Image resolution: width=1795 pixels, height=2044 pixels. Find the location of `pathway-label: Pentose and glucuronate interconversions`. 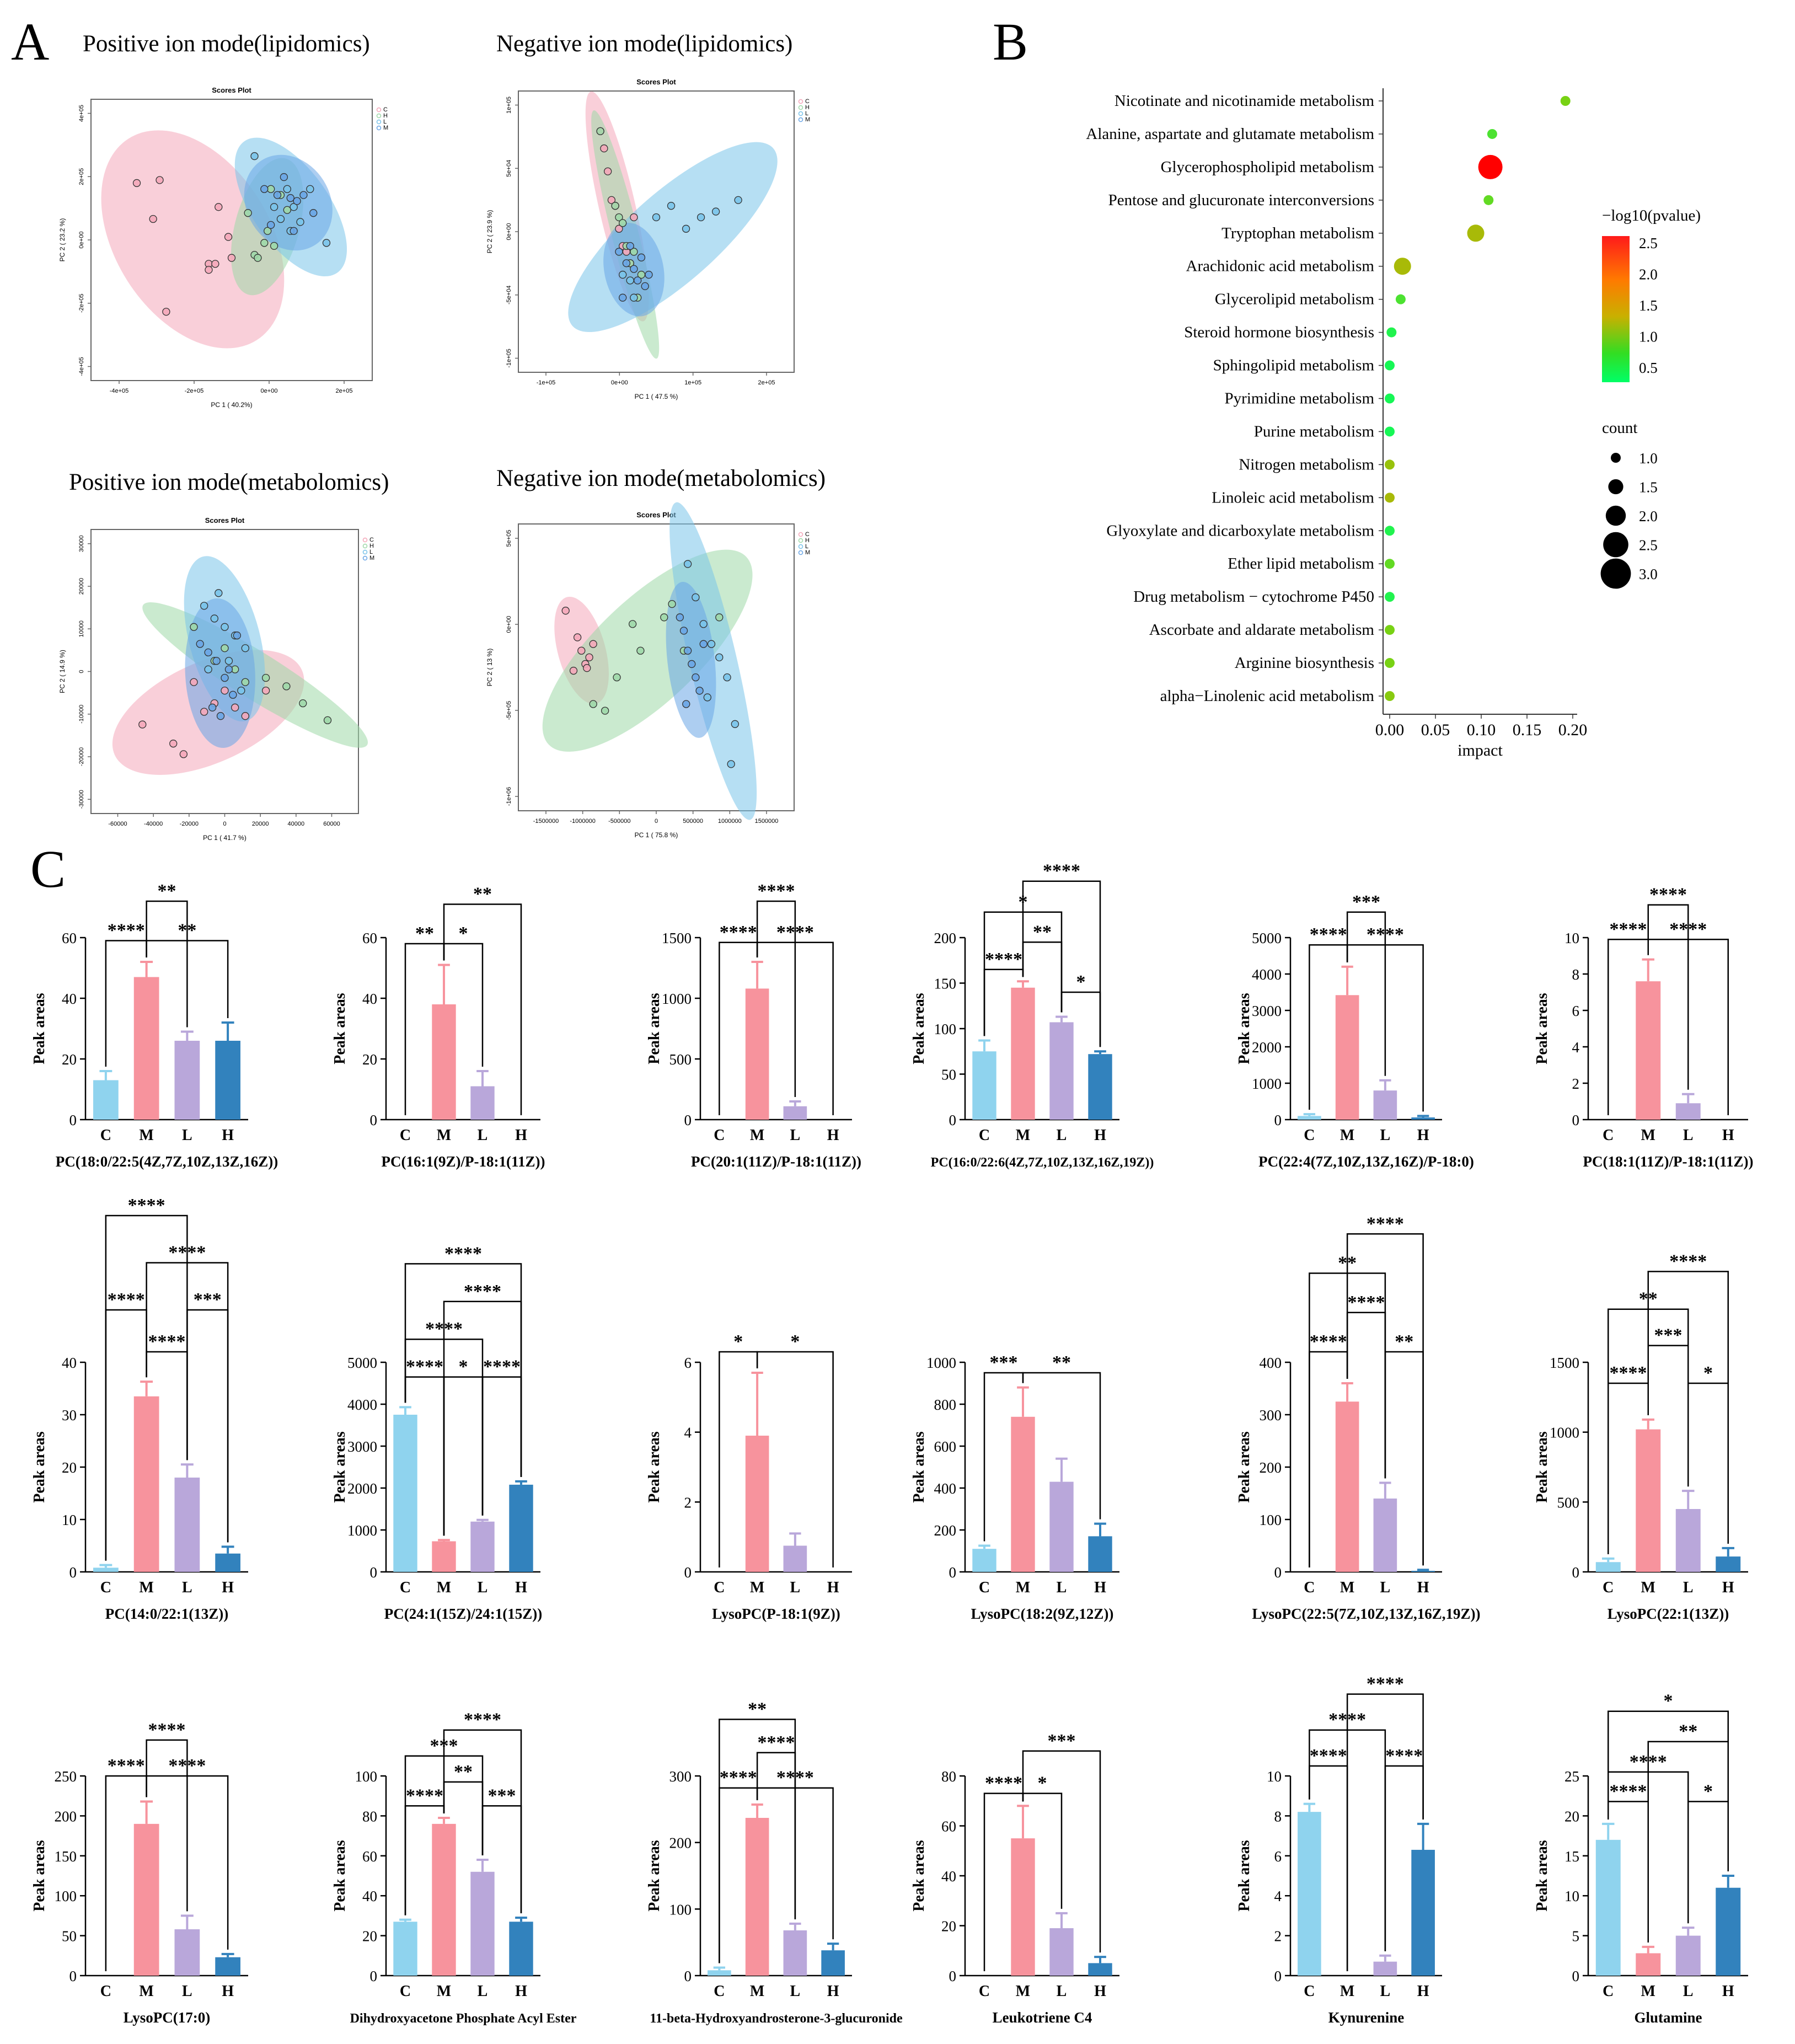

pathway-label: Pentose and glucuronate interconversions is located at coordinates (1241, 200).